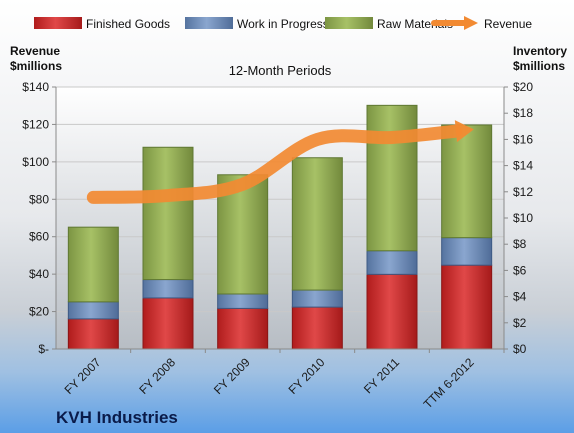  I want to click on right-tick-label: $0, so click(520, 349).